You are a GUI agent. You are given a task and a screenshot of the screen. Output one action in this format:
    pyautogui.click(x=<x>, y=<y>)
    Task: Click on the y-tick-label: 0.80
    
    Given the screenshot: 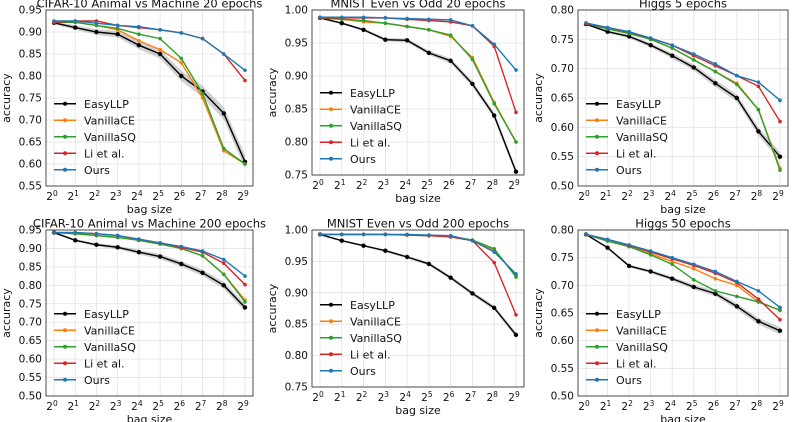 What is the action you would take?
    pyautogui.click(x=296, y=143)
    